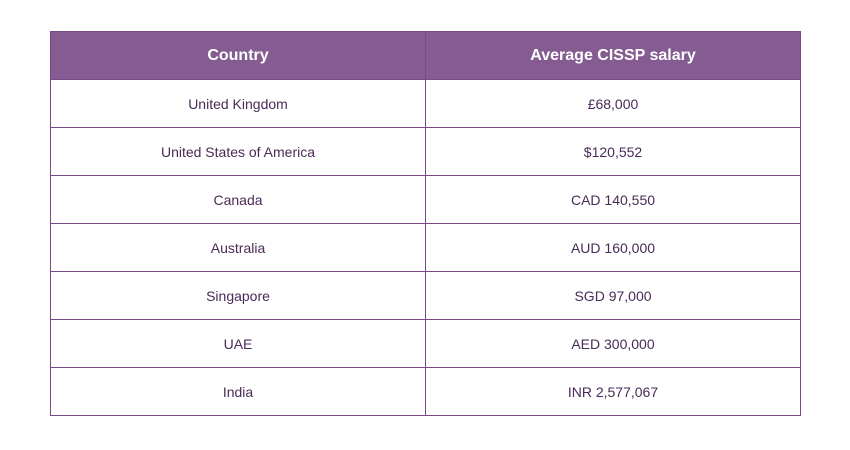 The width and height of the screenshot is (850, 450). I want to click on table-row: India INR 2,577,067, so click(425, 391).